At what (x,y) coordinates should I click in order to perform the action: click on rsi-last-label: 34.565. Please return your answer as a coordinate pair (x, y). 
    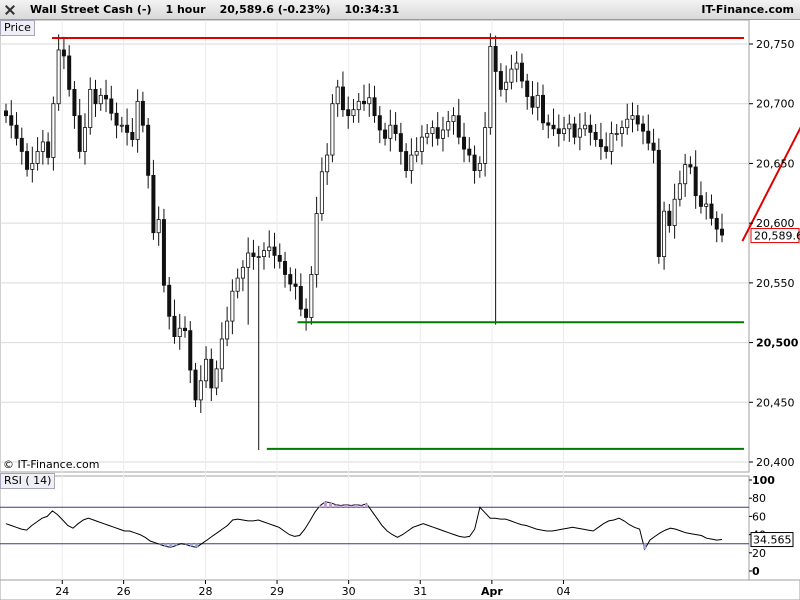
    Looking at the image, I should click on (772, 540).